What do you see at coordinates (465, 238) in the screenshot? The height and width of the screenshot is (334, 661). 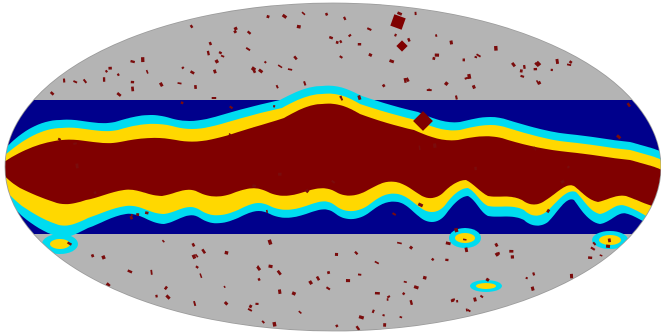 I see `cloud-patch-mid` at bounding box center [465, 238].